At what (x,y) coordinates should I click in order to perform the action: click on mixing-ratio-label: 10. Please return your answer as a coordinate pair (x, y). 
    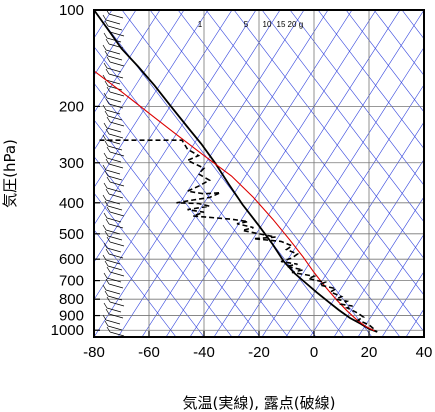
    Looking at the image, I should click on (267, 24).